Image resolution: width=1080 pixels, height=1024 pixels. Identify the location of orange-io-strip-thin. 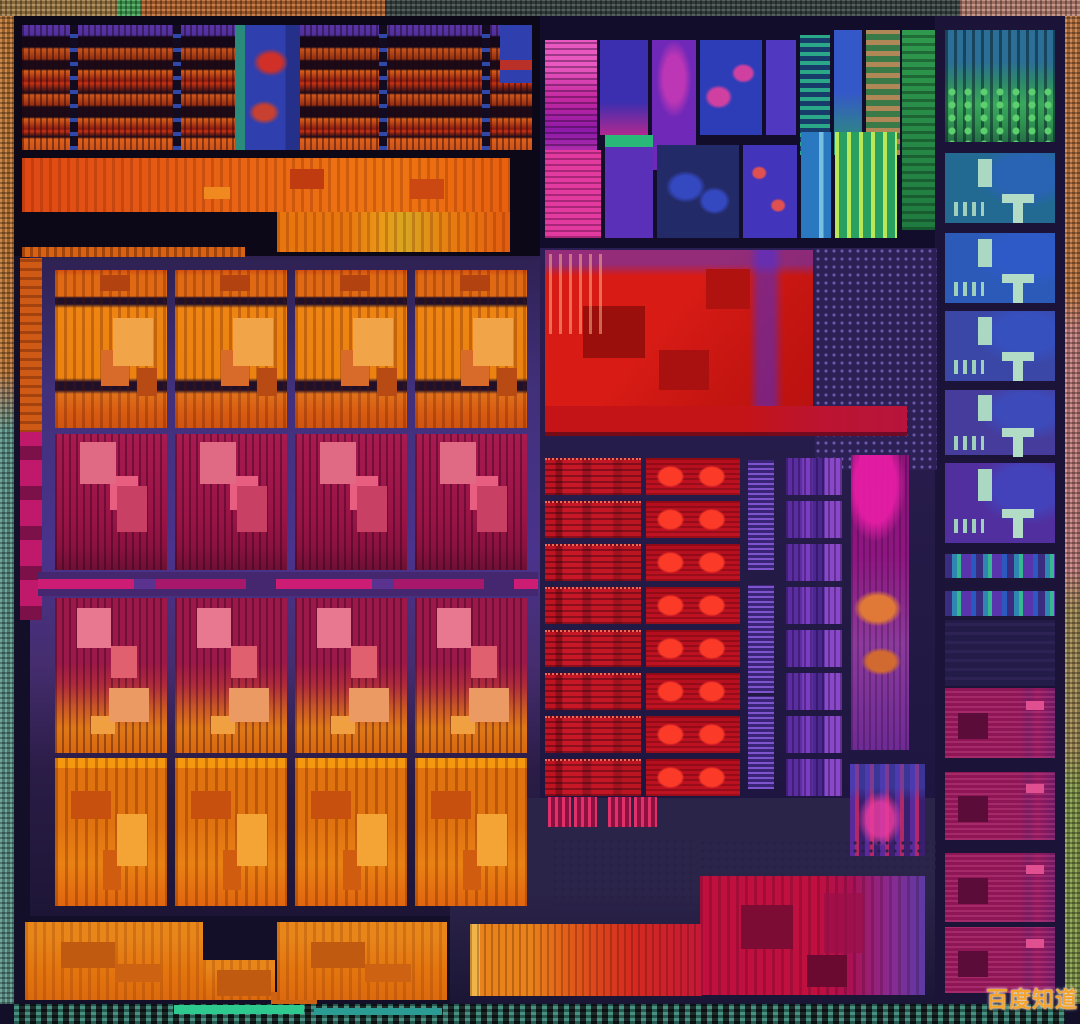
(133, 252).